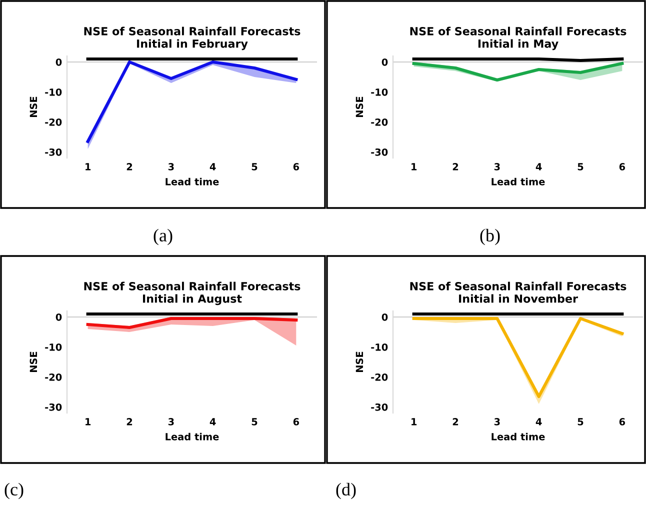  Describe the element at coordinates (192, 323) in the screenshot. I see `line-series` at that location.